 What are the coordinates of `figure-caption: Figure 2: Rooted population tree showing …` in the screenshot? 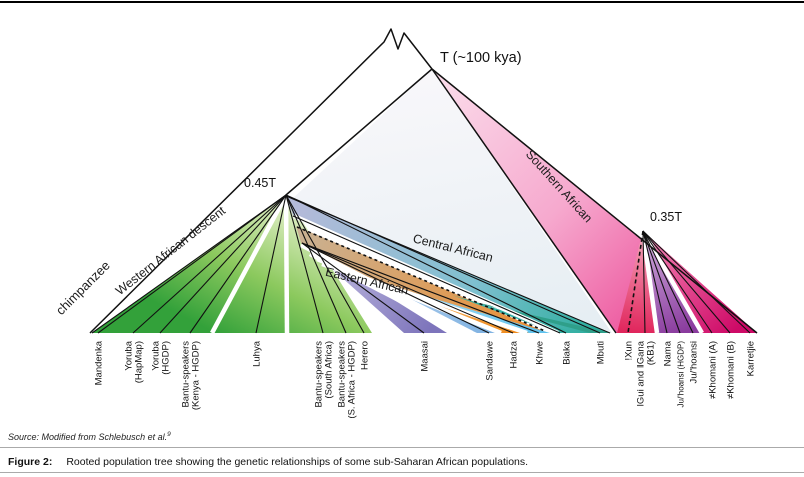 It's located at (268, 462).